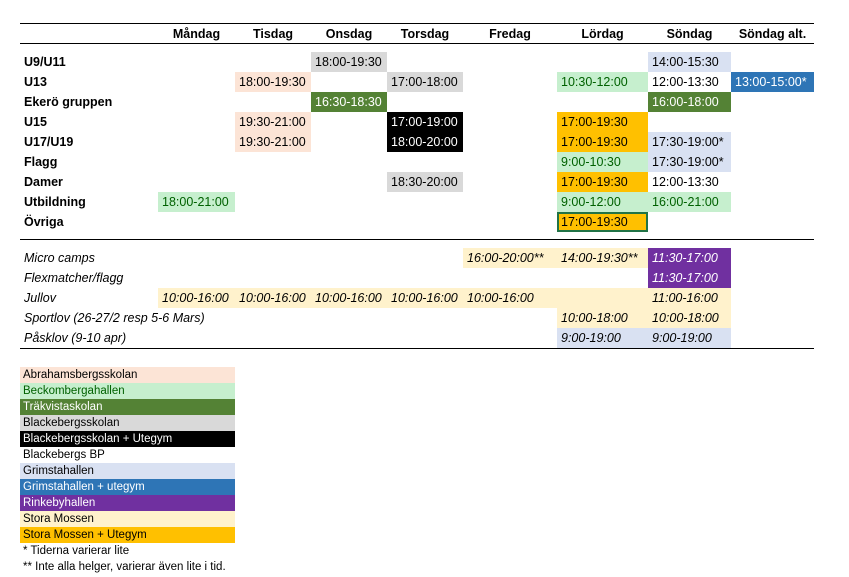 This screenshot has height=577, width=849. I want to click on row-label: Ekerö gruppen, so click(68, 102).